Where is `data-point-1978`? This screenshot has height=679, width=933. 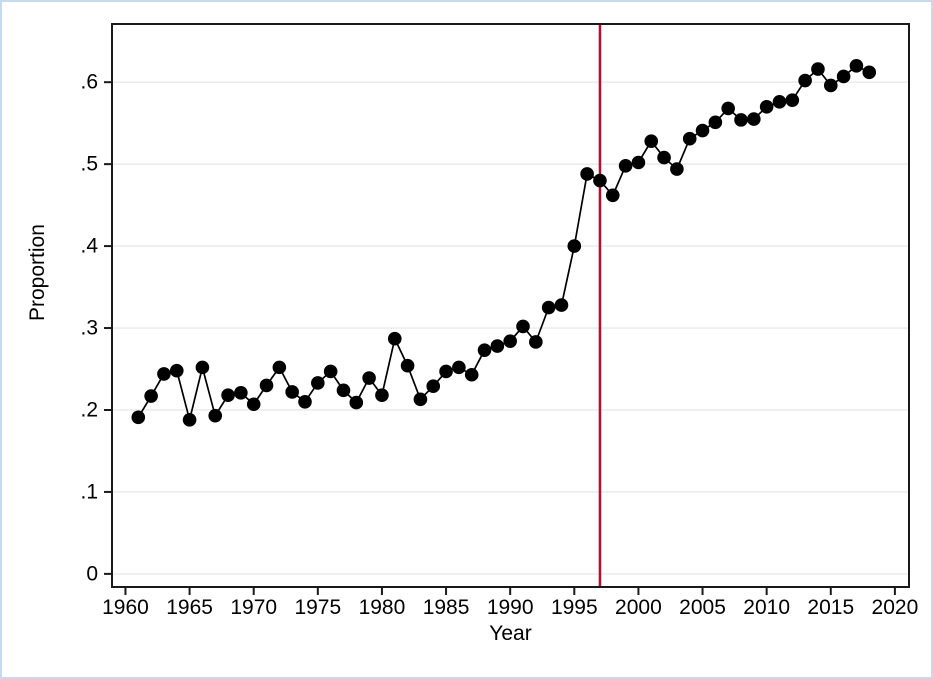 data-point-1978 is located at coordinates (356, 402).